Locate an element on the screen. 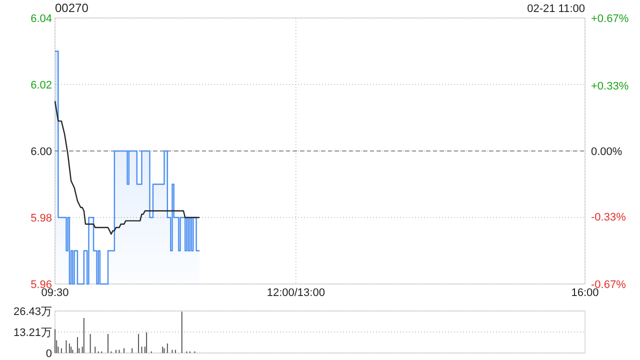 The width and height of the screenshot is (640, 360). y2-tick-label: +0.33% is located at coordinates (610, 86).